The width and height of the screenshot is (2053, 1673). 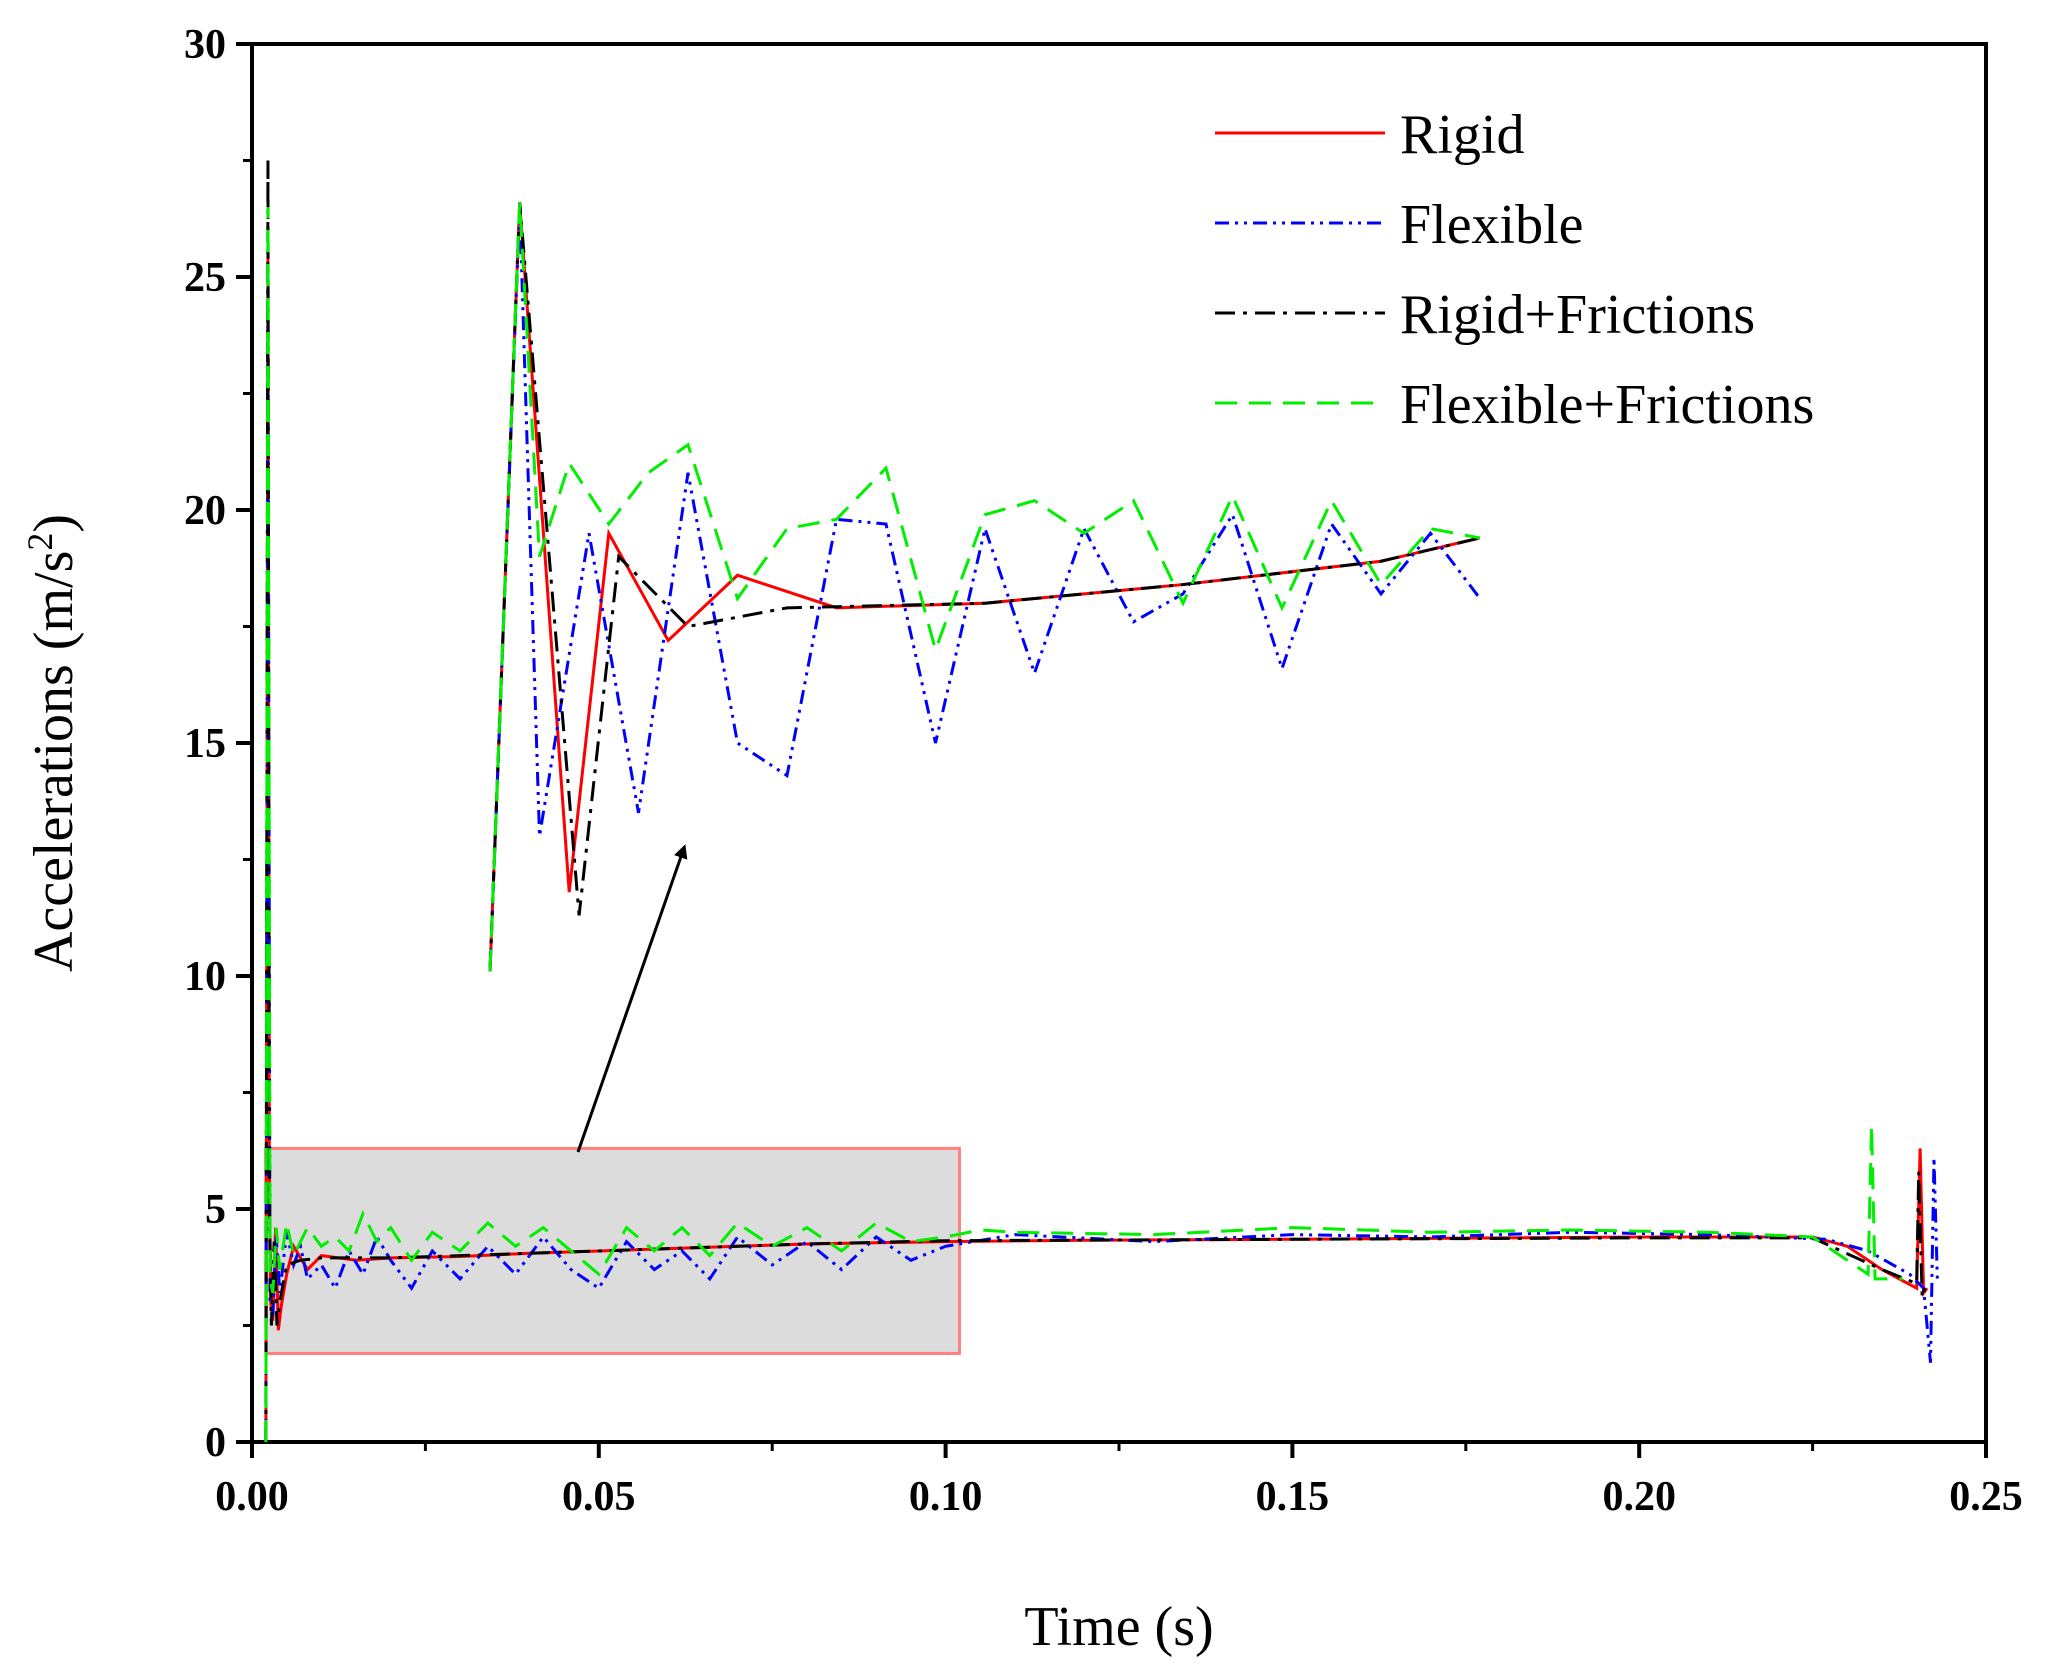 What do you see at coordinates (1492, 225) in the screenshot?
I see `legend-label-flexible: Flexible` at bounding box center [1492, 225].